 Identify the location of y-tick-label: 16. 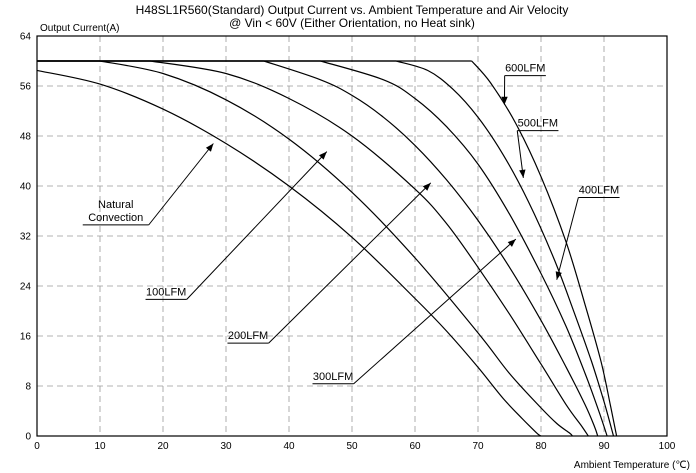
(26, 337).